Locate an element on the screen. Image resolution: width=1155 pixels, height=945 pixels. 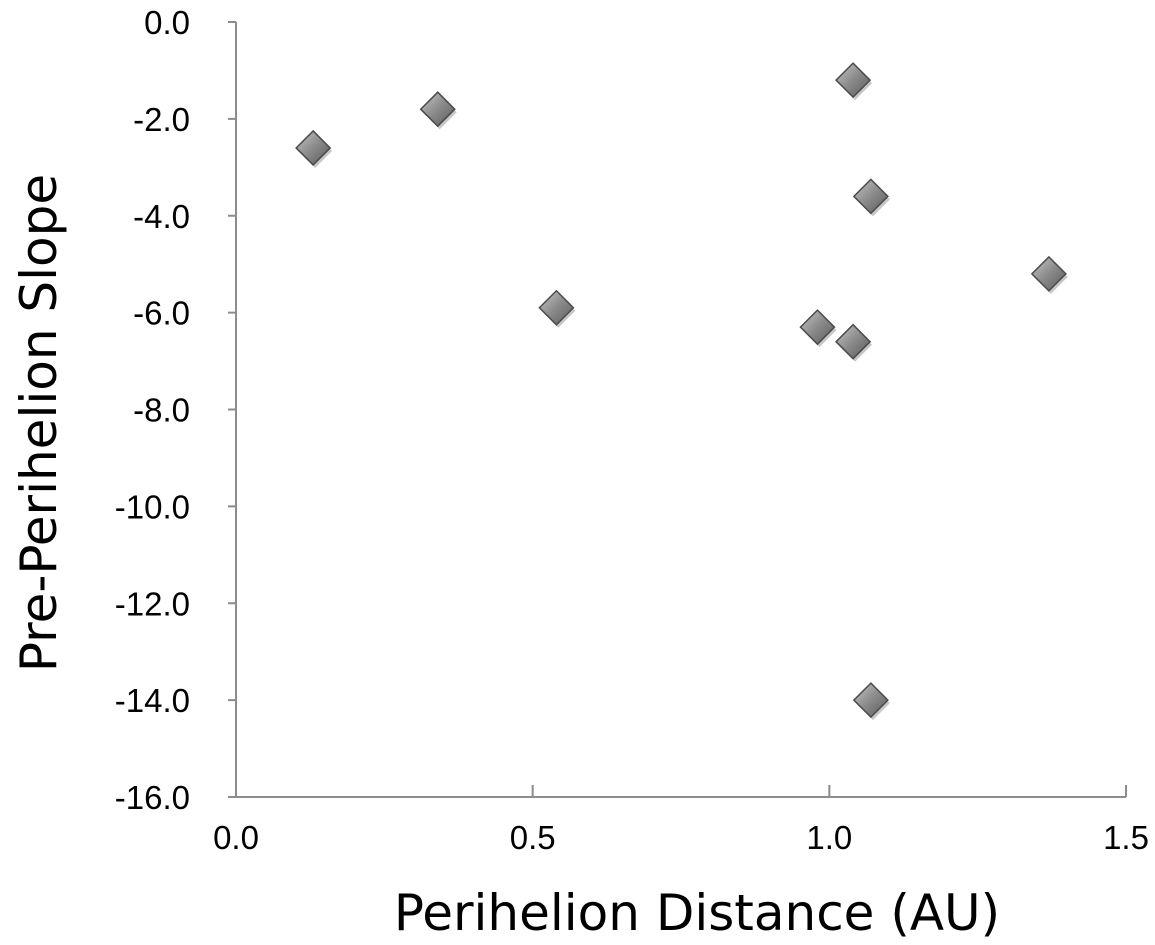
y-tick-label: -4.0 is located at coordinates (161, 216).